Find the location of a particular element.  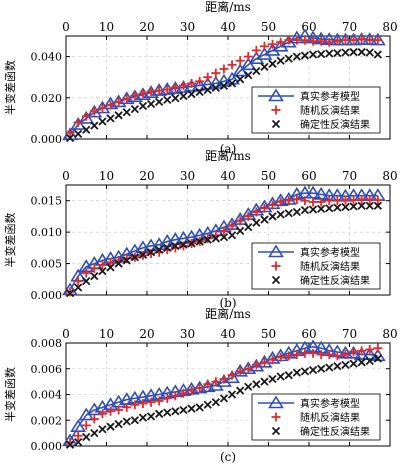

legend-label: 确定性反演结果 is located at coordinates (335, 431).